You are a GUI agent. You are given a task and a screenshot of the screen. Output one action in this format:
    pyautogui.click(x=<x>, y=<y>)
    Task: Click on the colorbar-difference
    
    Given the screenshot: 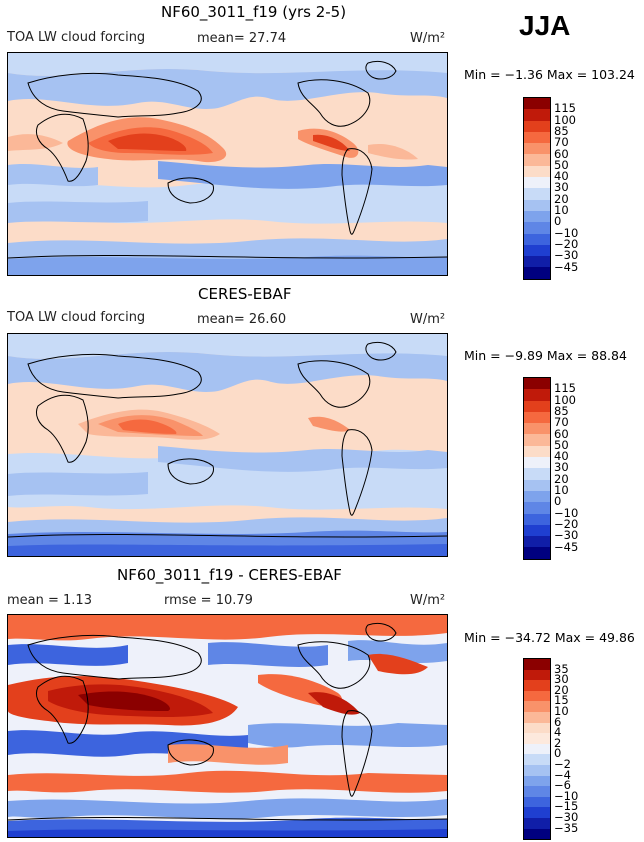 What is the action you would take?
    pyautogui.click(x=537, y=749)
    